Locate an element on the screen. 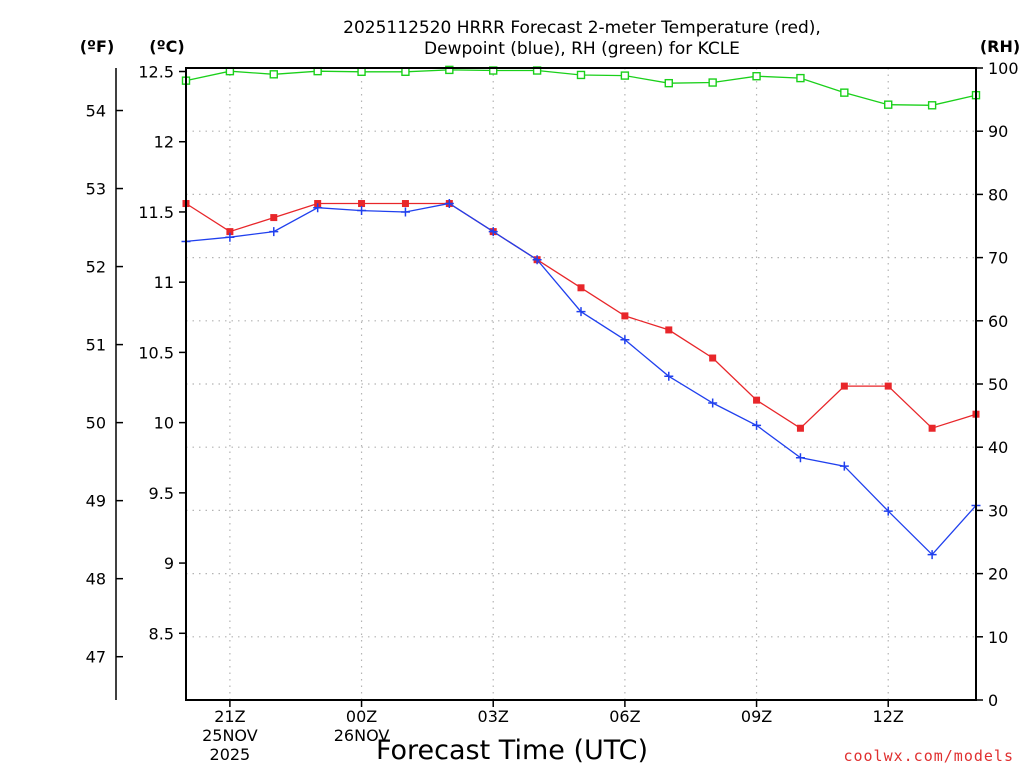 The width and height of the screenshot is (1024, 768). credit-text: coolwx.com/models is located at coordinates (928, 756).